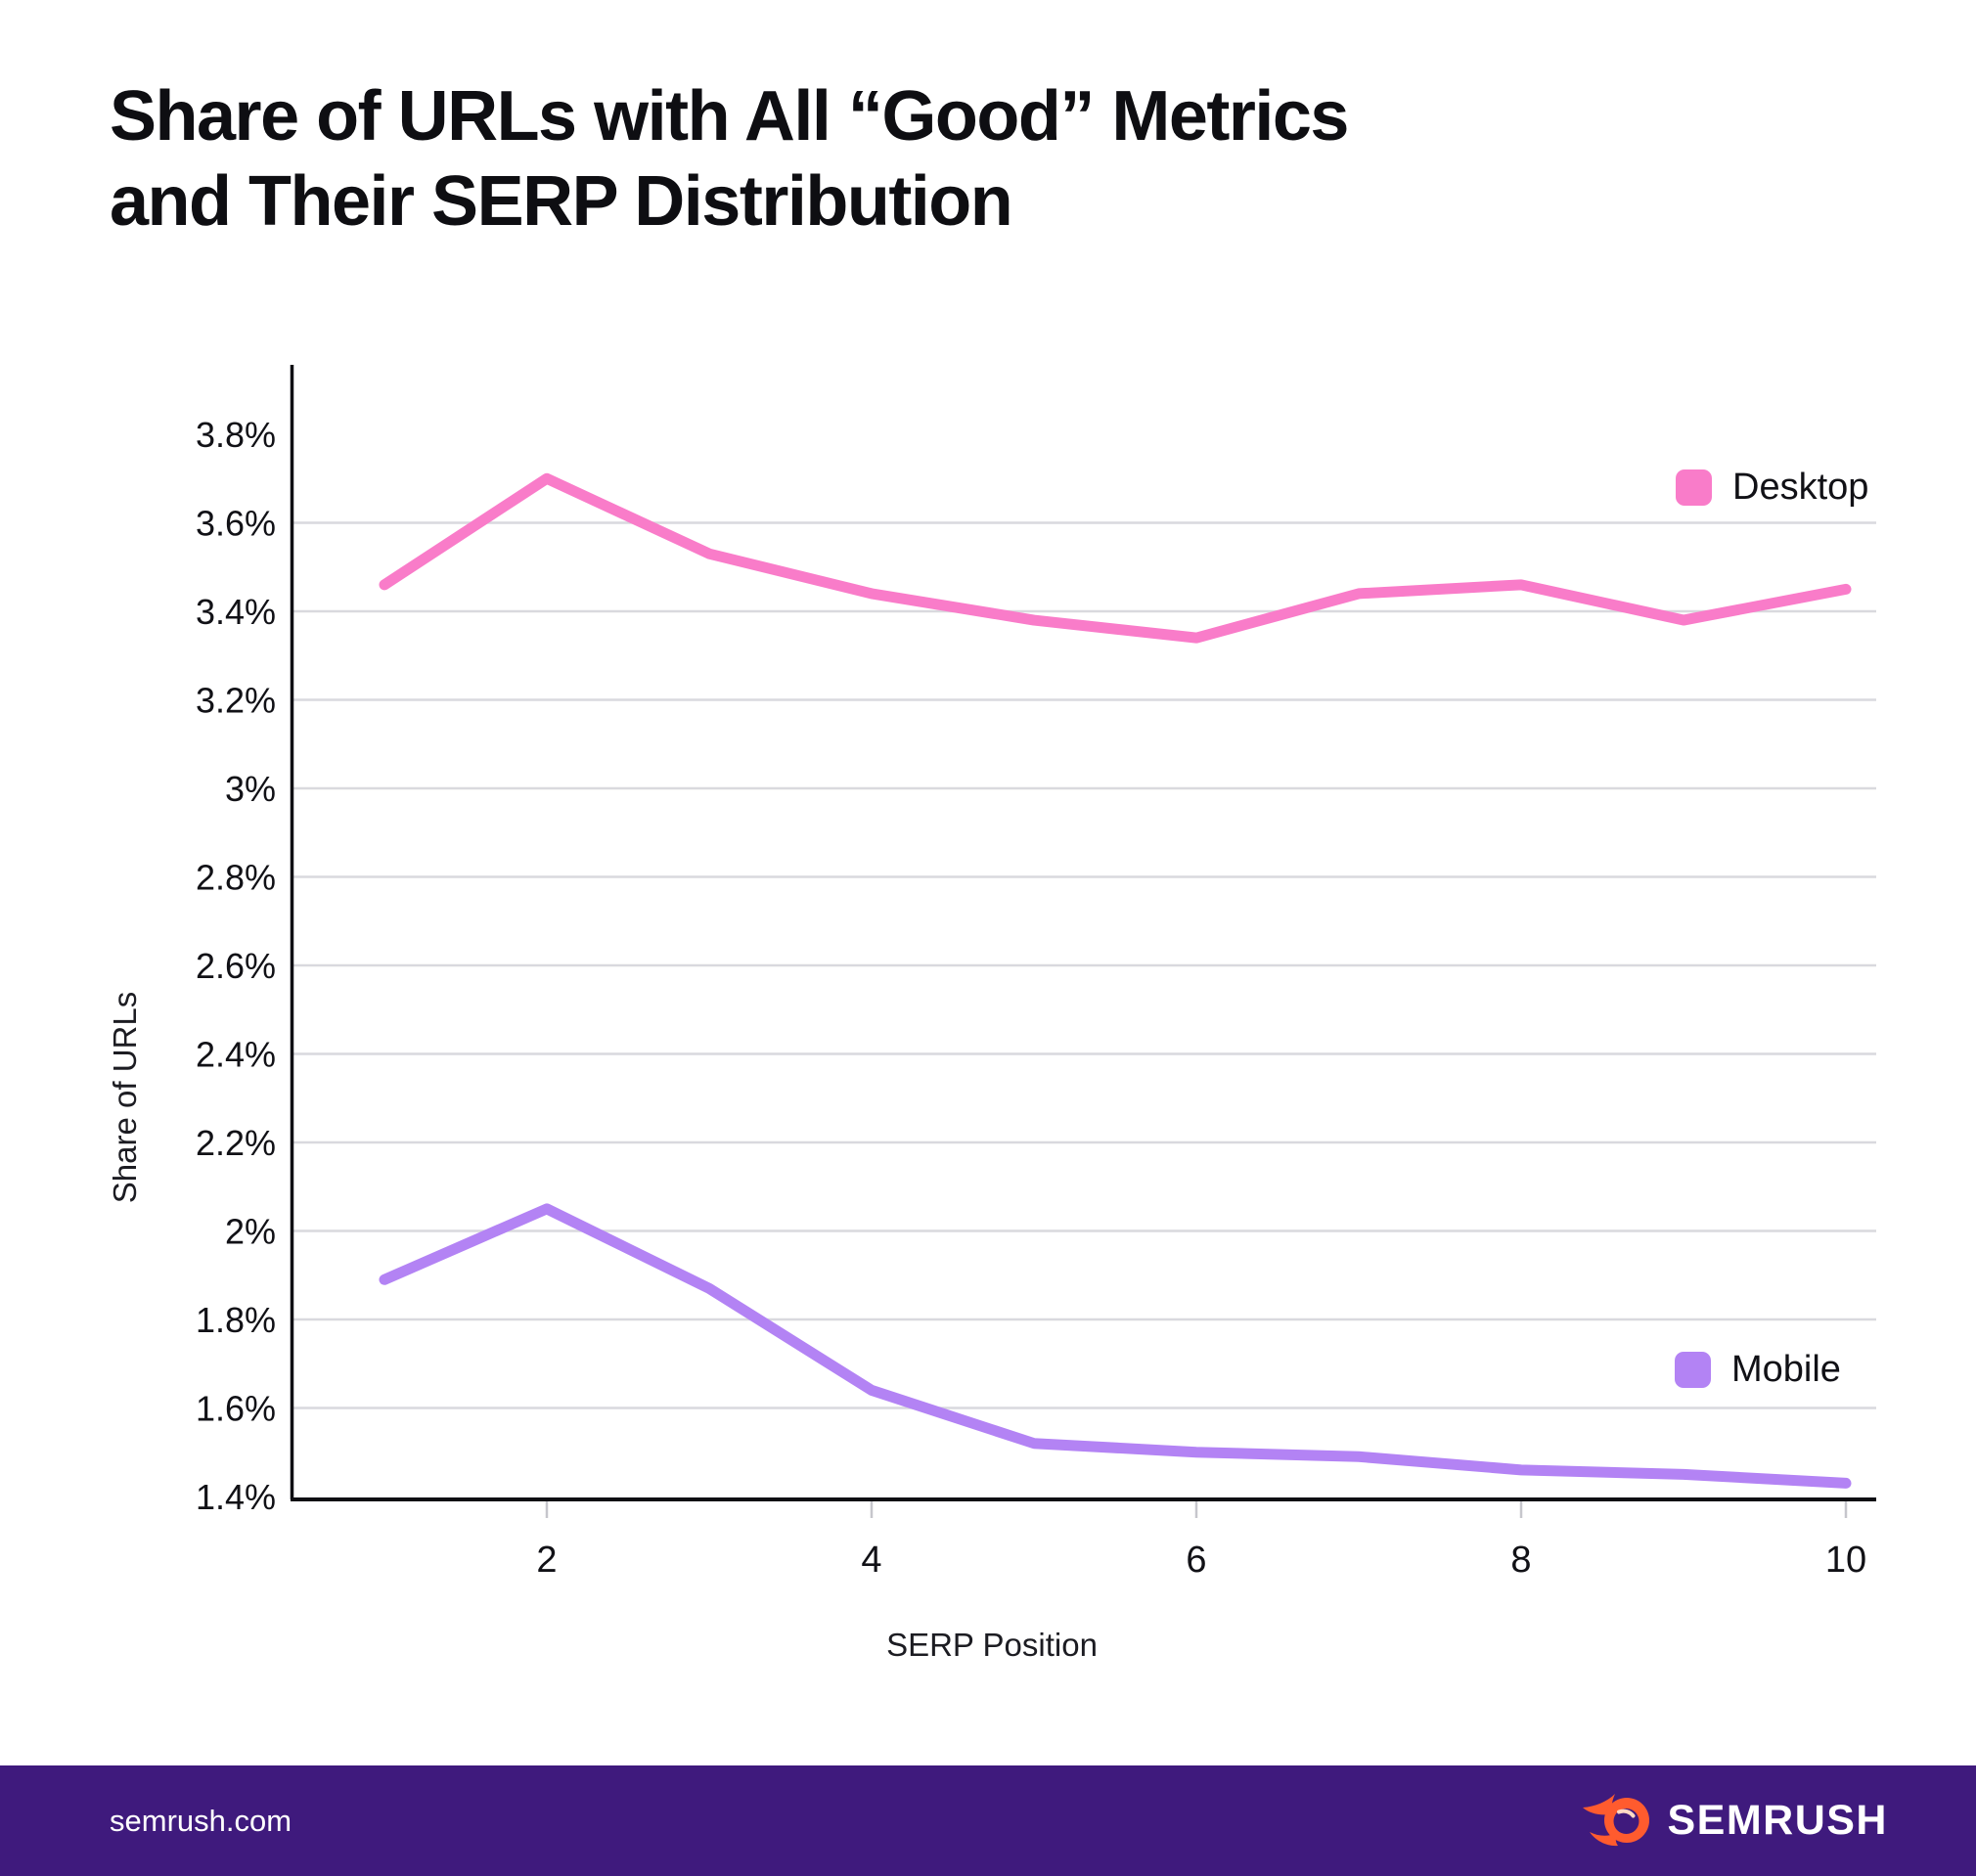  What do you see at coordinates (1786, 1369) in the screenshot?
I see `mobile-legend-label: Mobile` at bounding box center [1786, 1369].